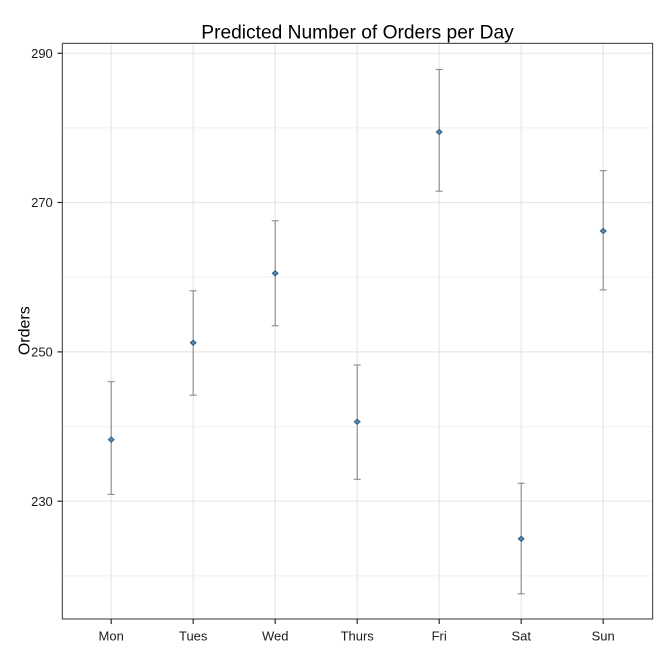  What do you see at coordinates (24, 330) in the screenshot?
I see `svg-text: Orders` at bounding box center [24, 330].